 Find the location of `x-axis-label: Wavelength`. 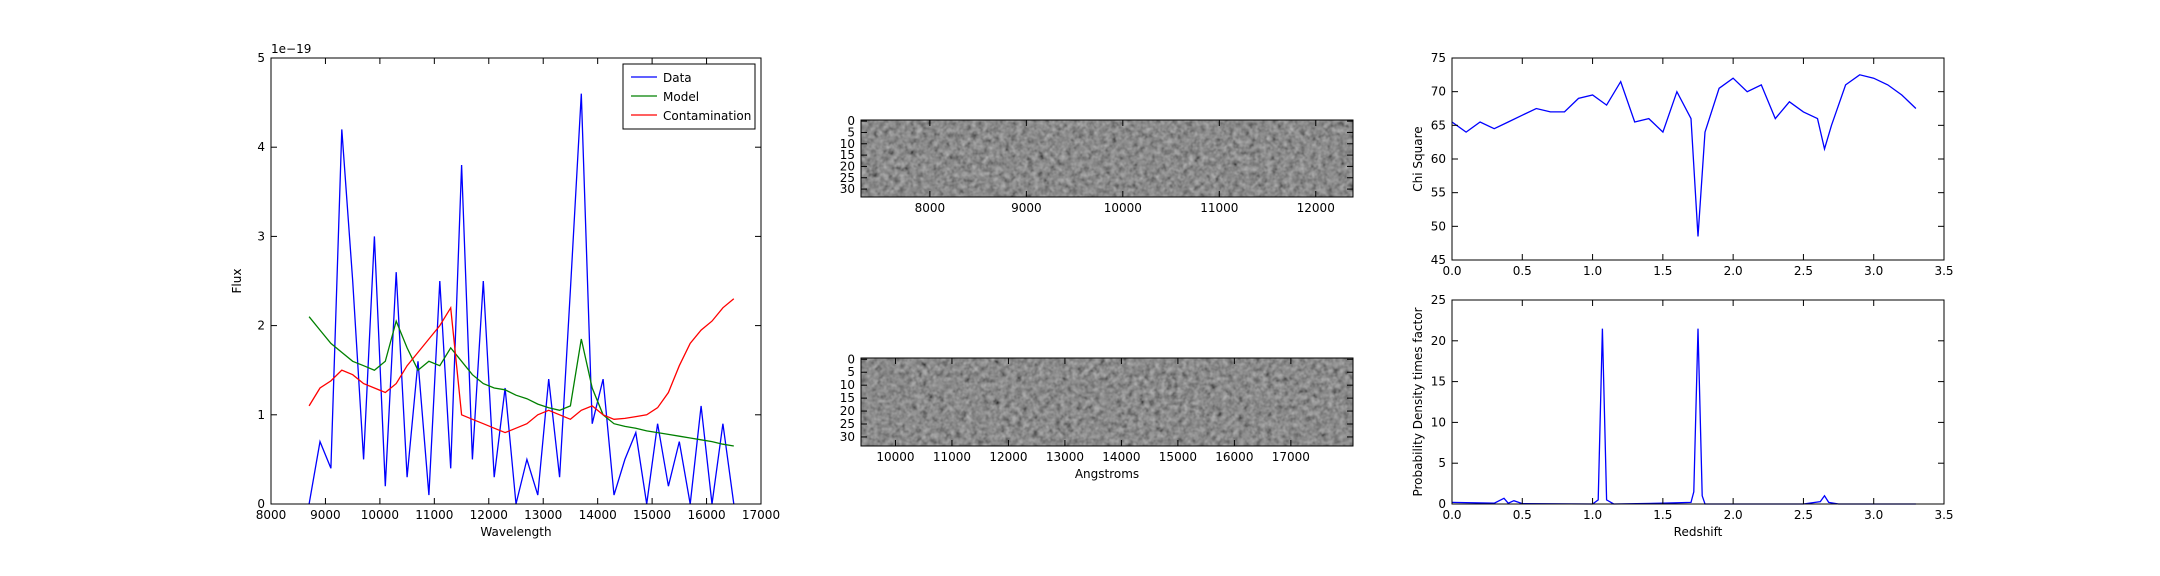

x-axis-label: Wavelength is located at coordinates (515, 532).